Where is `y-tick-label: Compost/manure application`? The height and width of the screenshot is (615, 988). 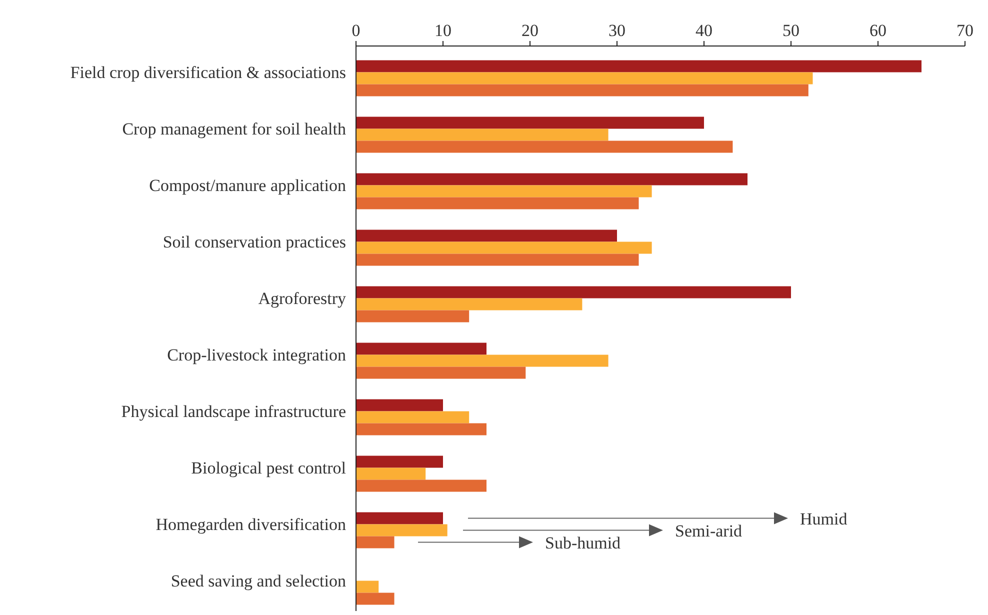 y-tick-label: Compost/manure application is located at coordinates (247, 186).